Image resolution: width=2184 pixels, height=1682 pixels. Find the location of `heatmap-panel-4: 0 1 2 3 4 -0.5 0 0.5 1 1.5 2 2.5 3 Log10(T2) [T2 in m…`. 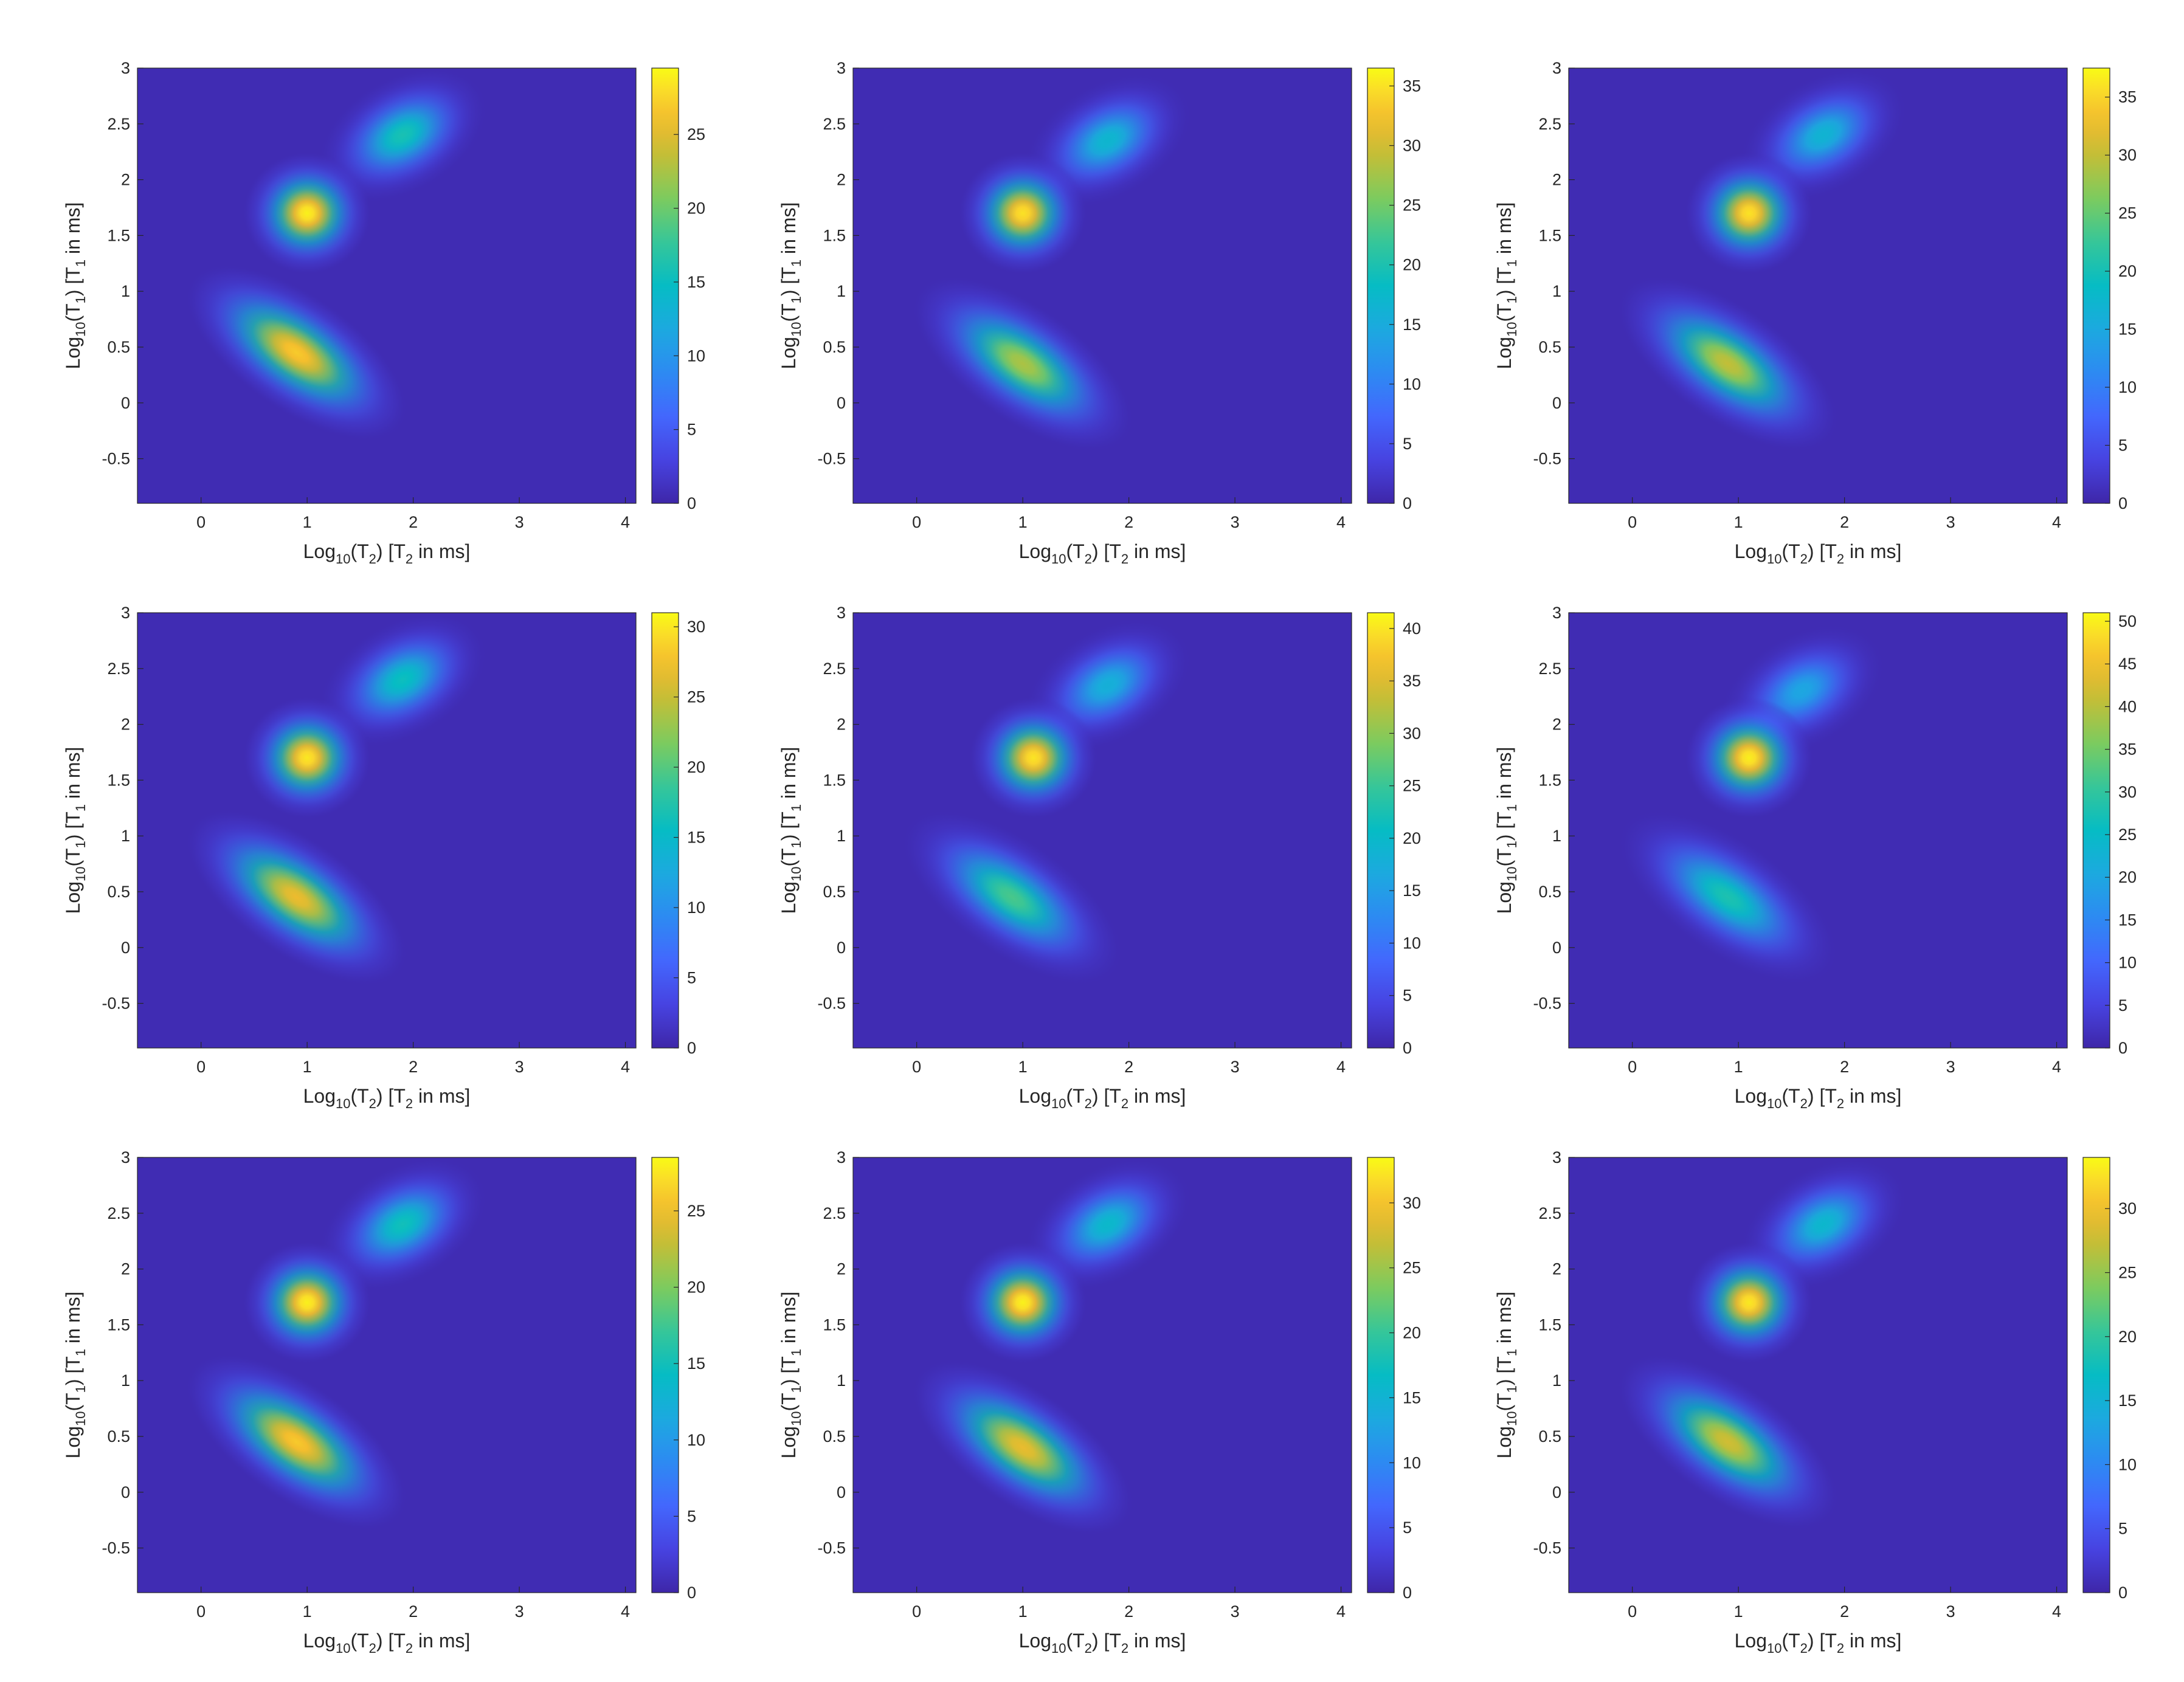

heatmap-panel-4: 0 1 2 3 4 -0.5 0 0.5 1 1.5 2 2.5 3 Log10(T2) [T2 in m… is located at coordinates (383, 857).